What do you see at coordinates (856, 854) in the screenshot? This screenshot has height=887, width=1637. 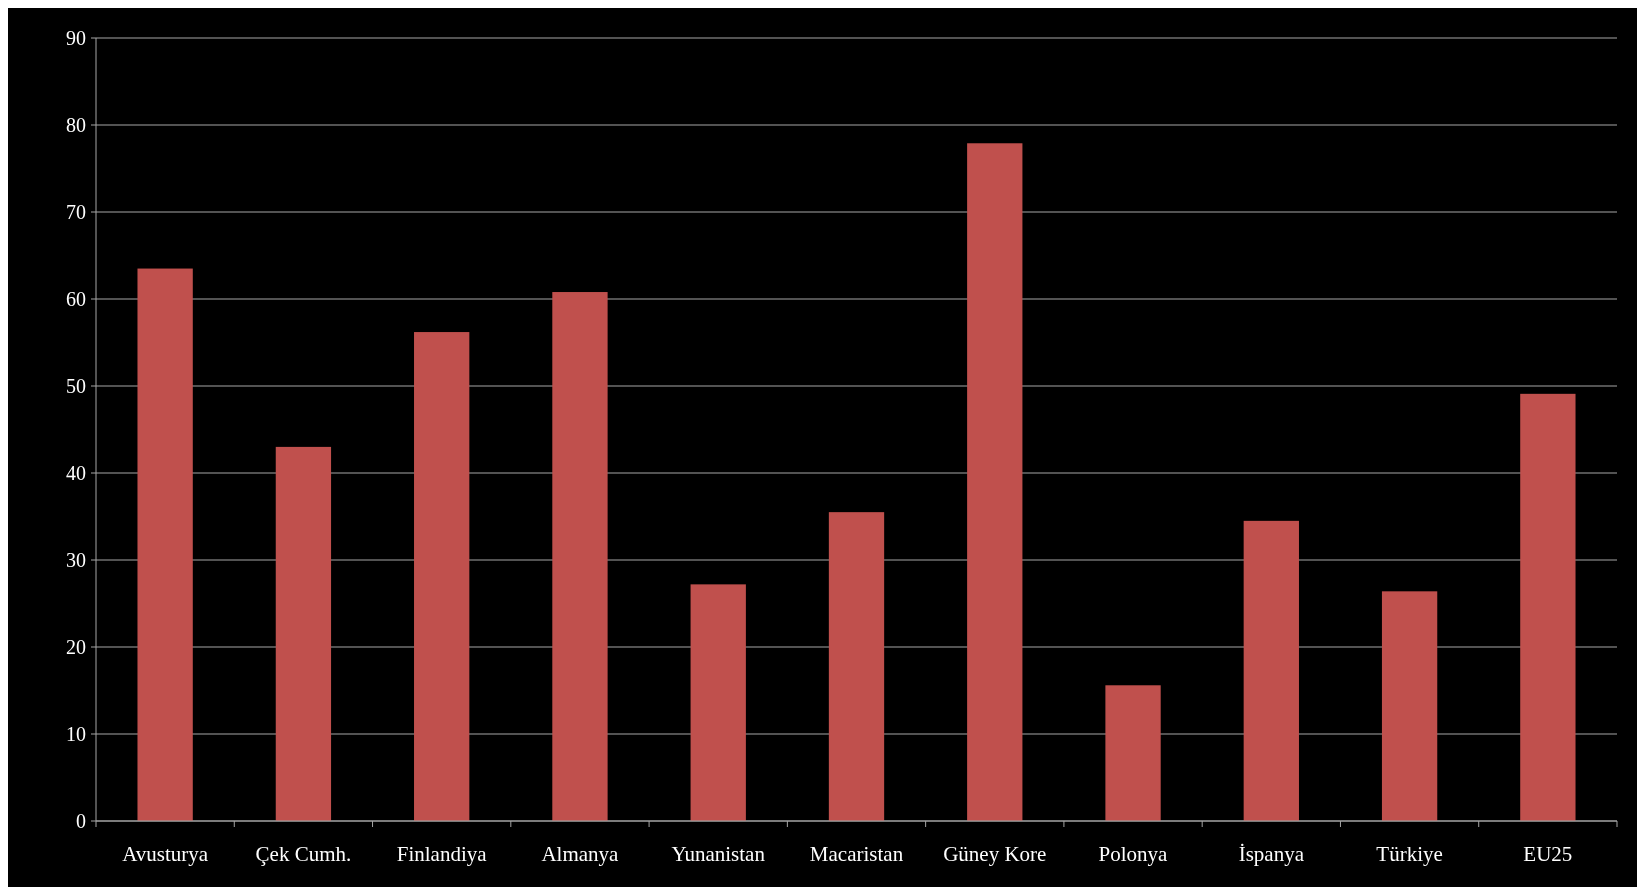 I see `x-tick-label: Macaristan` at bounding box center [856, 854].